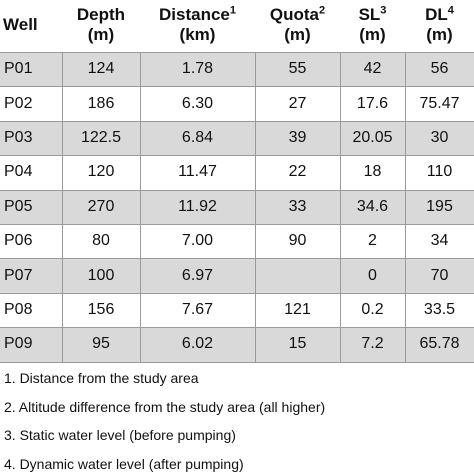  I want to click on cell-value: 1.78, so click(197, 69).